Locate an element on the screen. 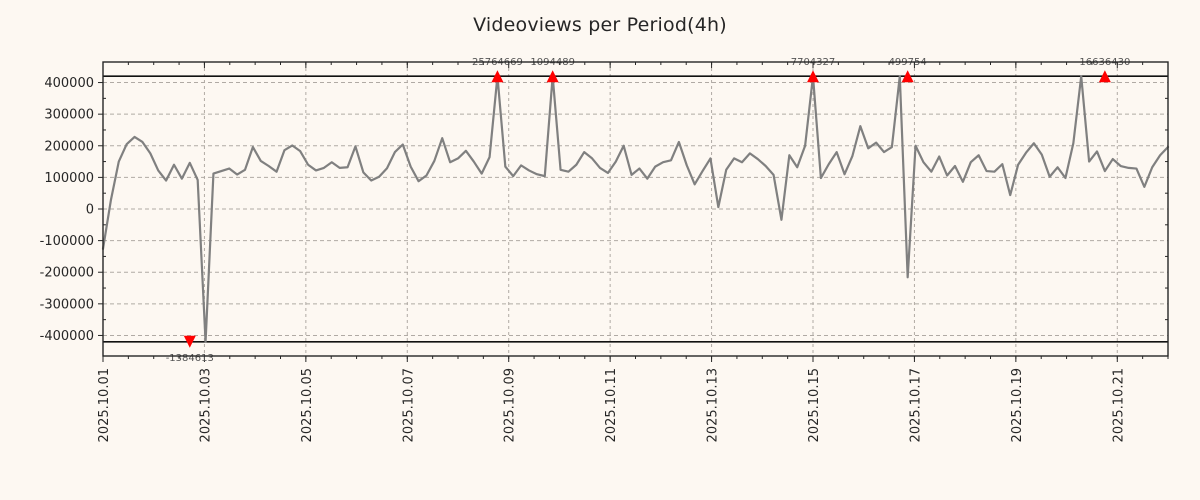 The width and height of the screenshot is (1200, 500). x-axis-tick-label: 2025.10.19 is located at coordinates (1017, 405).